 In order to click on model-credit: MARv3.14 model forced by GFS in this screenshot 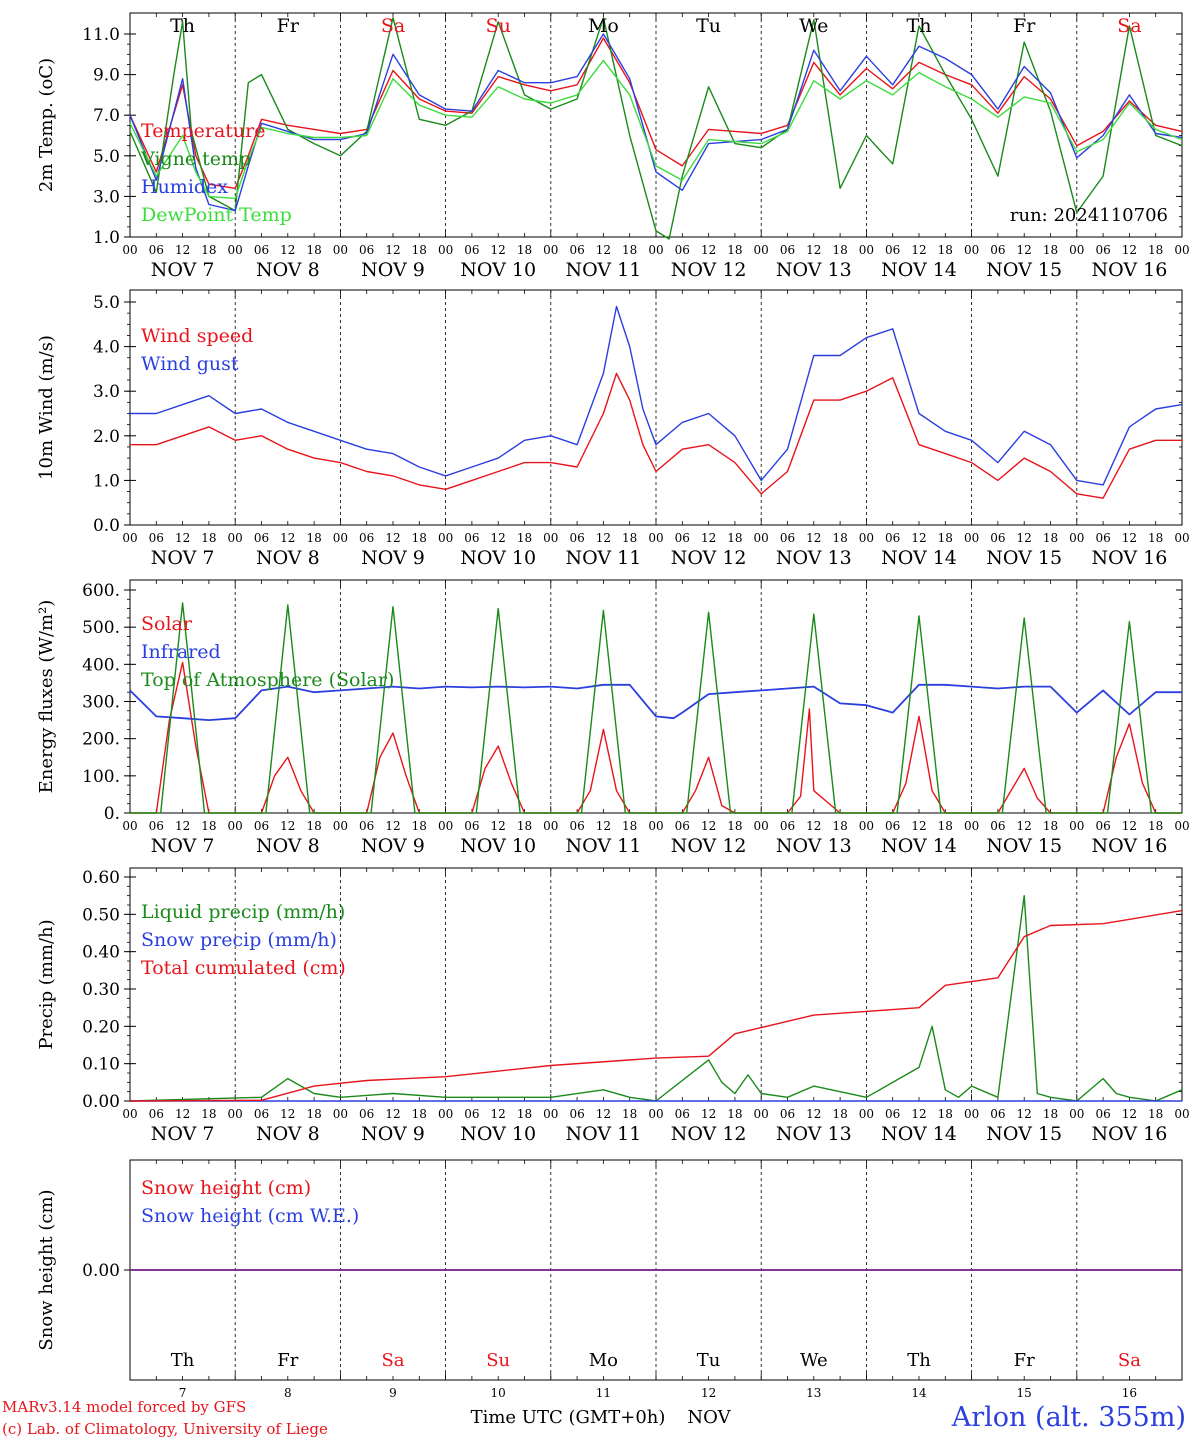, I will do `click(124, 1407)`.